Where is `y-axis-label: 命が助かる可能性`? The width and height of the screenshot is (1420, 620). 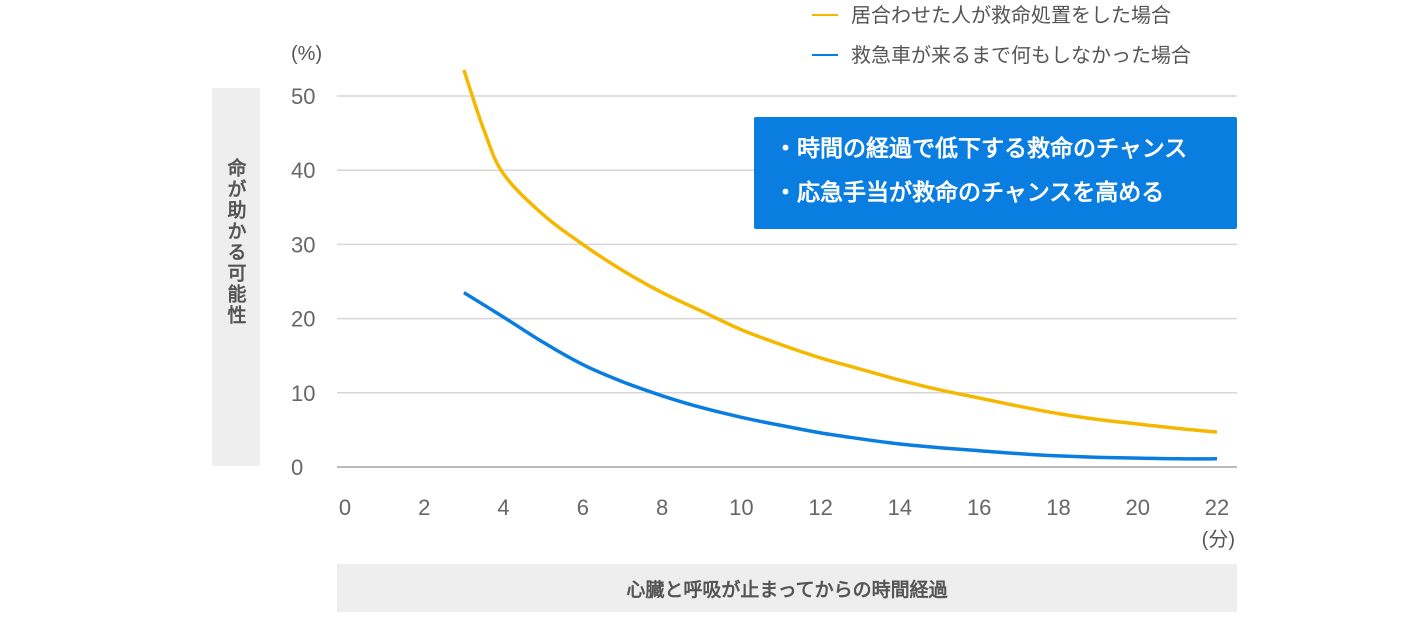 y-axis-label: 命が助かる可能性 is located at coordinates (235, 242).